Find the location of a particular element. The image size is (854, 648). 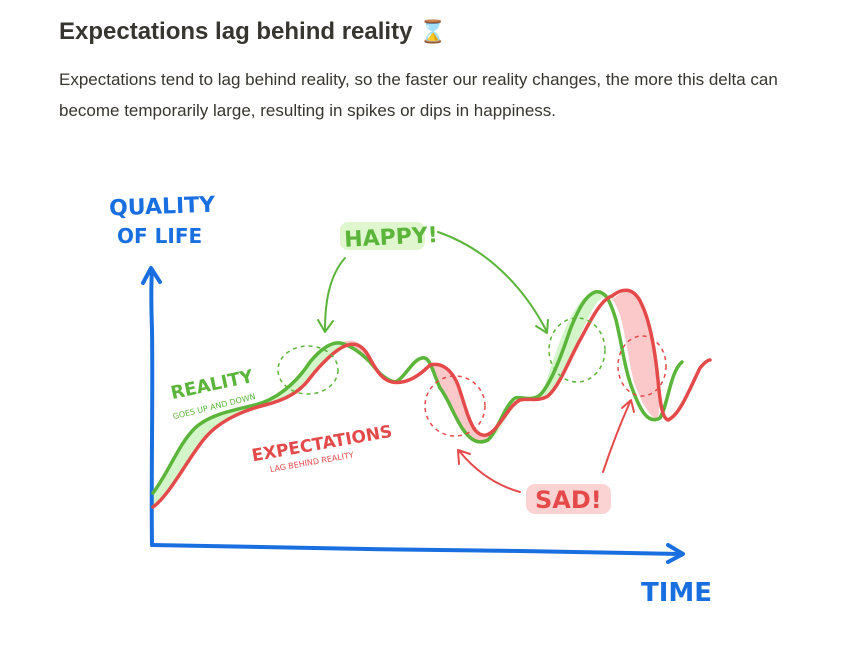

happy-arrow-left-head is located at coordinates (325, 326).